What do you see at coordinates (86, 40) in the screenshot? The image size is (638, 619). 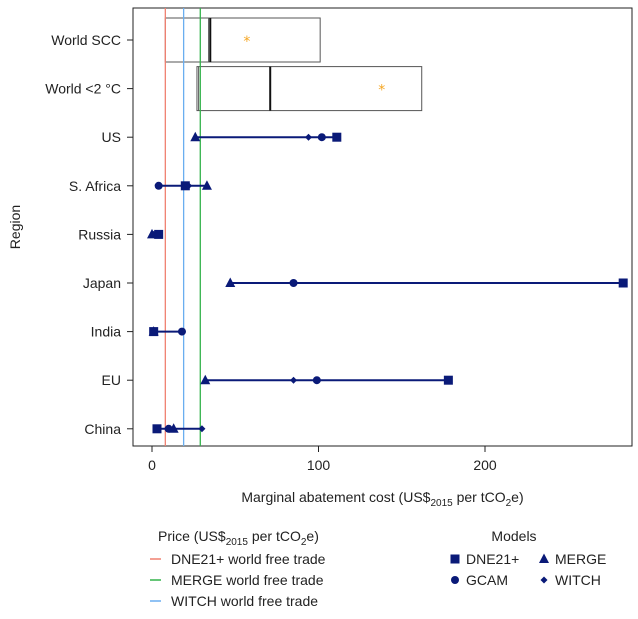 I see `y-tick-label: World SCC` at bounding box center [86, 40].